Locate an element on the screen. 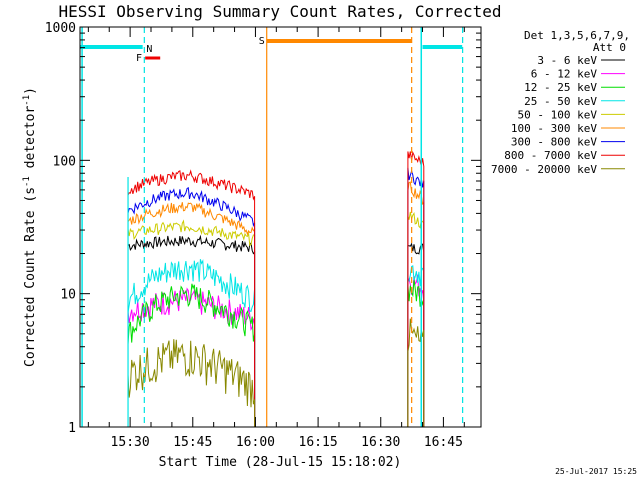 This screenshot has width=640, height=480. legend-item-label: 7000 - 20000 keV is located at coordinates (544, 169).